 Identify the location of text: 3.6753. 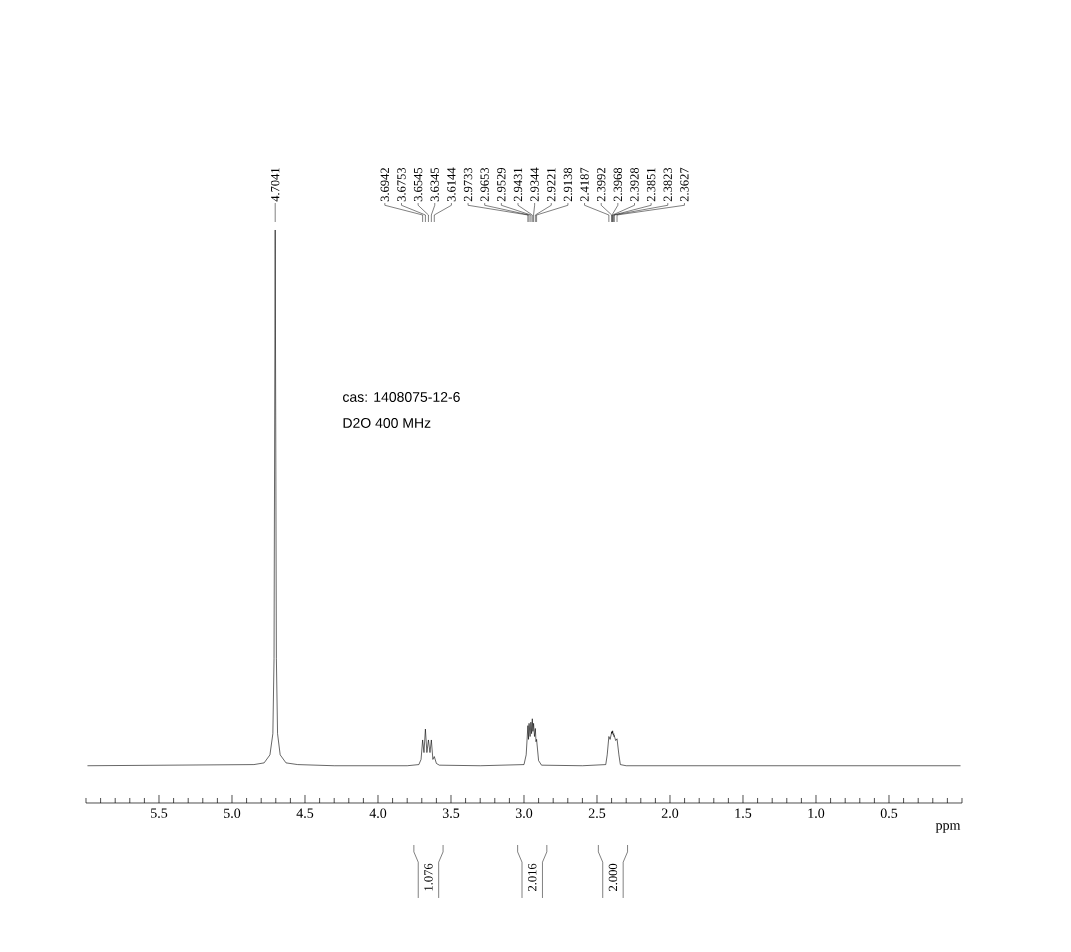
(401, 184).